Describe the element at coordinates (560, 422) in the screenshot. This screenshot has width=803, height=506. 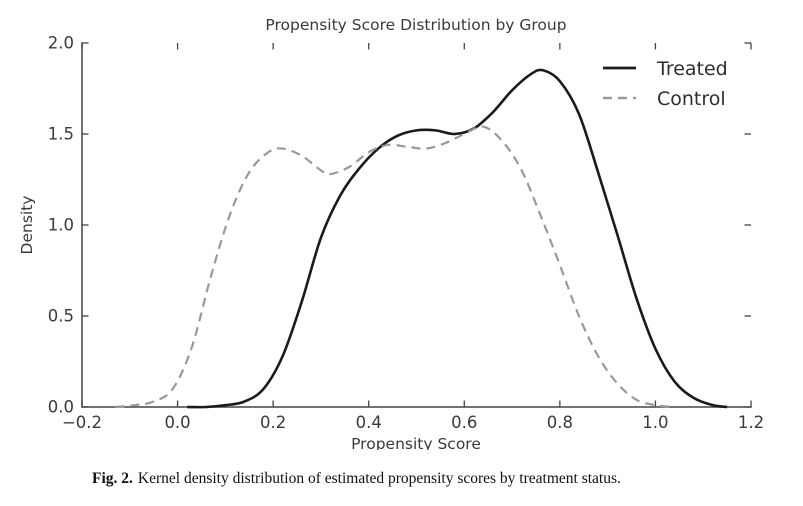
I see `x-tick-label: 0.8` at that location.